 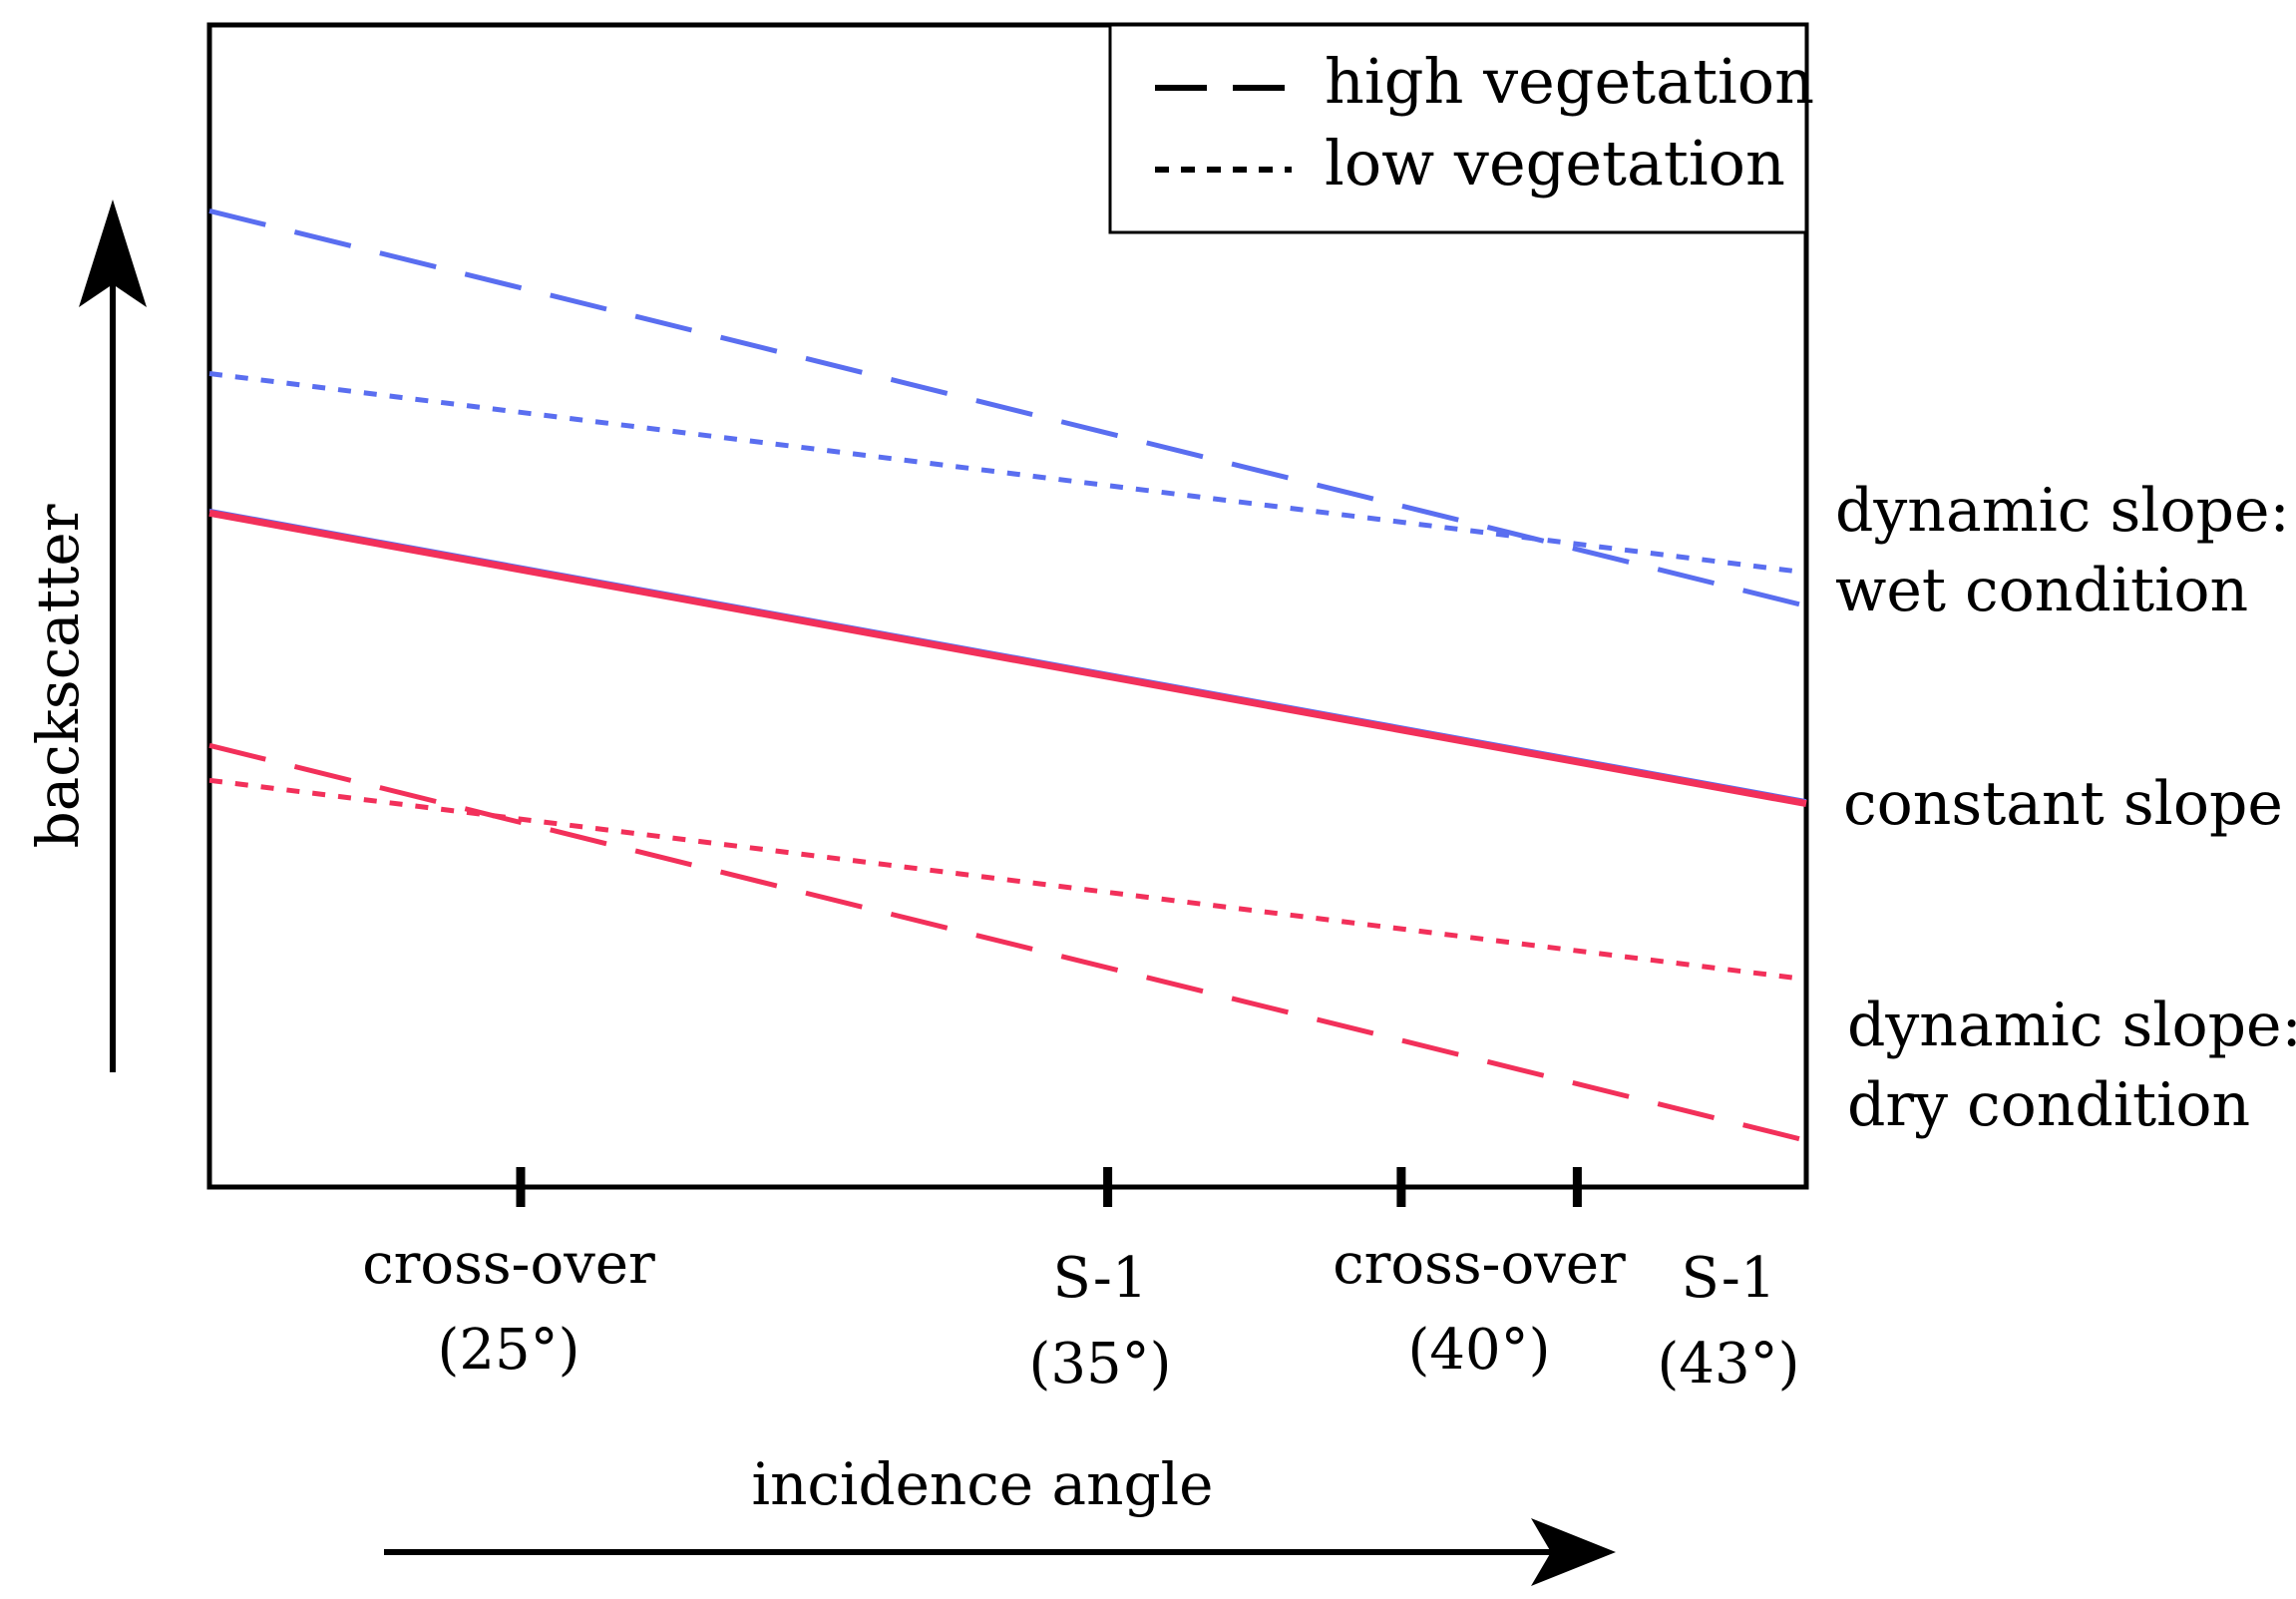 What do you see at coordinates (1555, 163) in the screenshot?
I see `legend-label-low-vegetation: low vegetation` at bounding box center [1555, 163].